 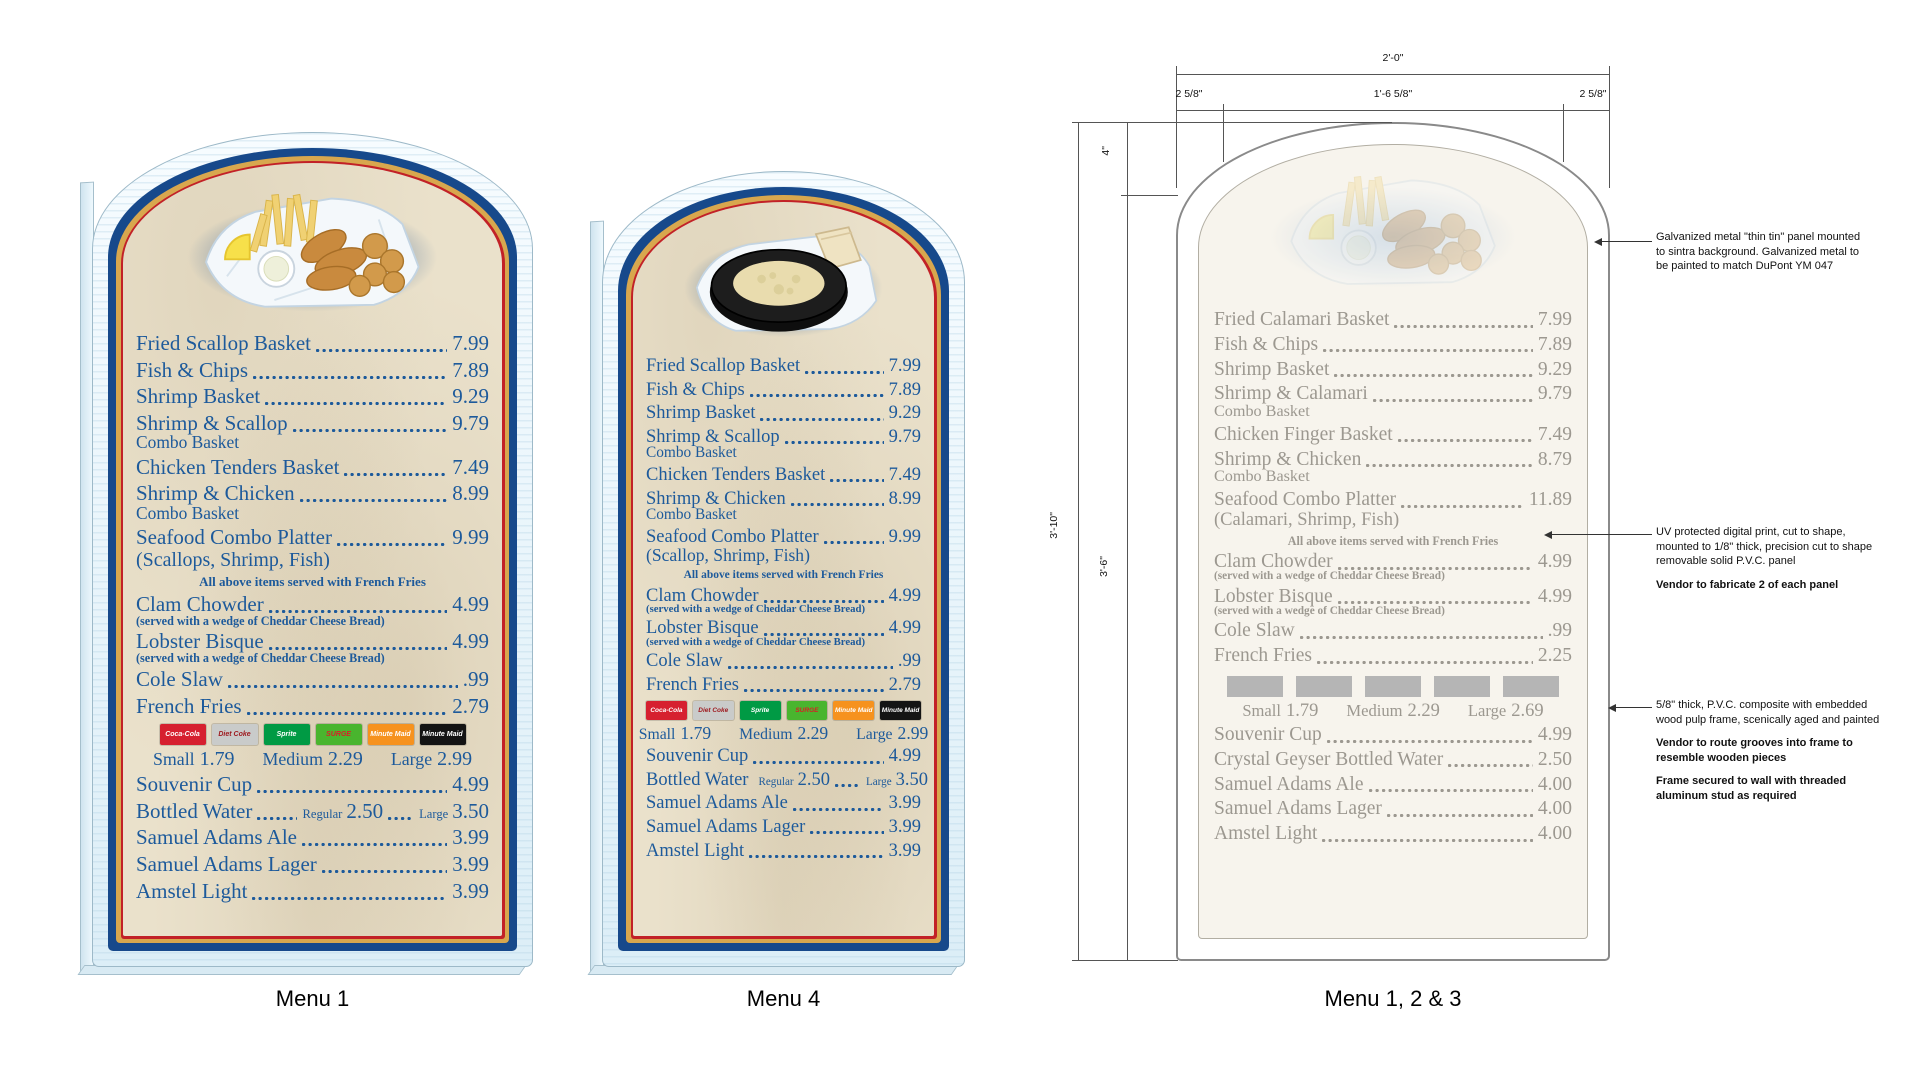 I want to click on size-medium: Medium 2.29, so click(x=312, y=759).